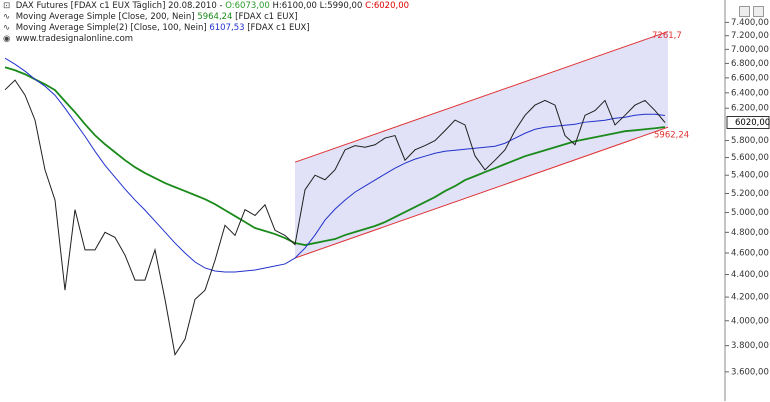  I want to click on last-price-label: 6020,00, so click(752, 123).